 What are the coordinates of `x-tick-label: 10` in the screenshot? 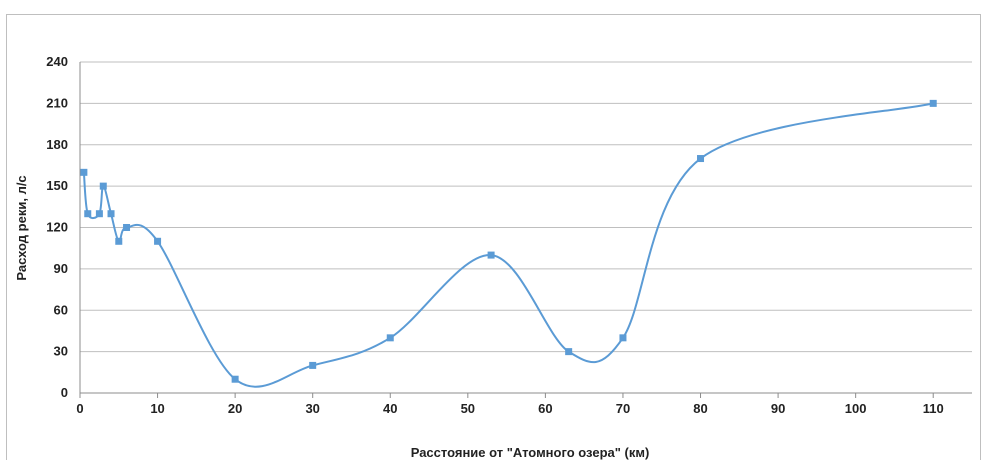 It's located at (157, 408).